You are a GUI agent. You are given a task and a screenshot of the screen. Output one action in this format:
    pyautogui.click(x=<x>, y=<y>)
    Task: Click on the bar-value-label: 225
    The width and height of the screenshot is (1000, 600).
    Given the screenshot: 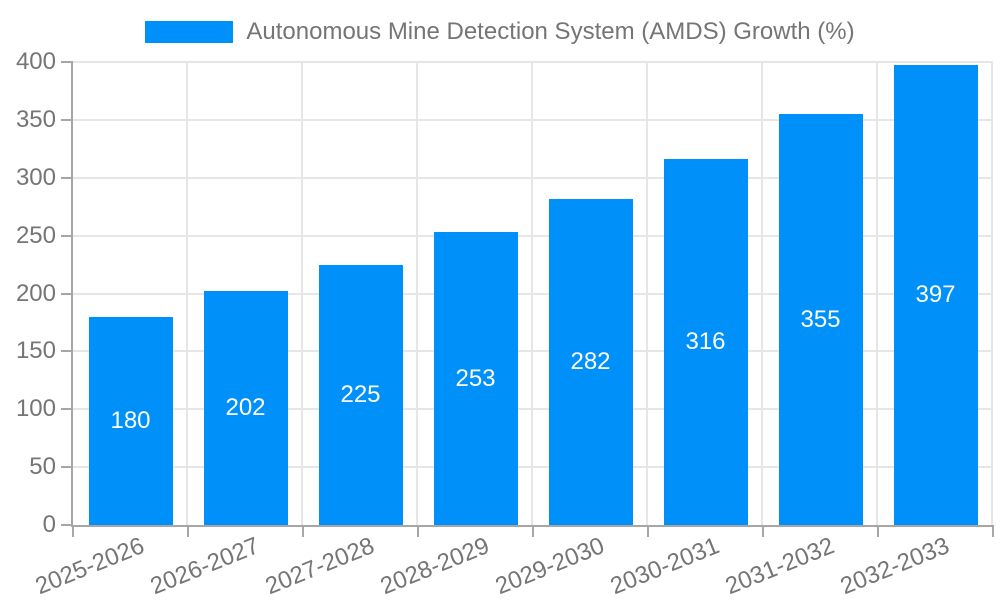 What is the action you would take?
    pyautogui.click(x=360, y=394)
    